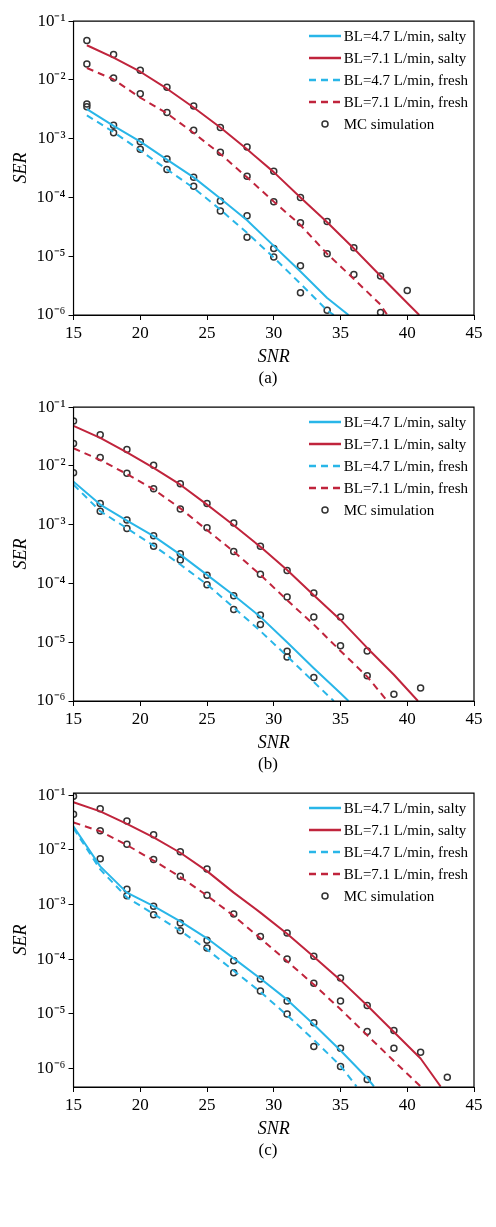  Describe the element at coordinates (51, 700) in the screenshot. I see `y-tick-label: 10⁻⁶` at that location.